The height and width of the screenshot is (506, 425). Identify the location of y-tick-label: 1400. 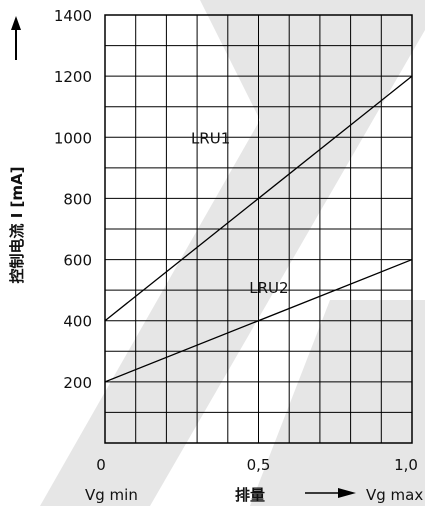
(73, 16).